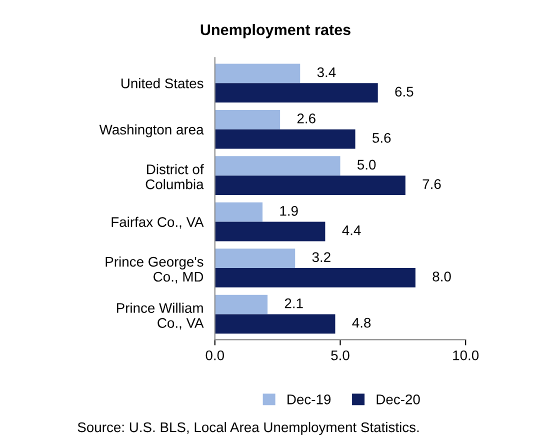 The height and width of the screenshot is (444, 551). Describe the element at coordinates (366, 165) in the screenshot. I see `data-label: 5.0` at that location.